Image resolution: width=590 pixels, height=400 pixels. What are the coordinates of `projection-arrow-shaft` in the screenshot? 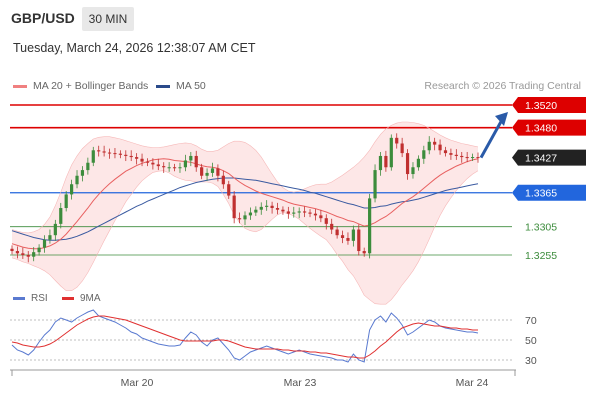 It's located at (492, 138).